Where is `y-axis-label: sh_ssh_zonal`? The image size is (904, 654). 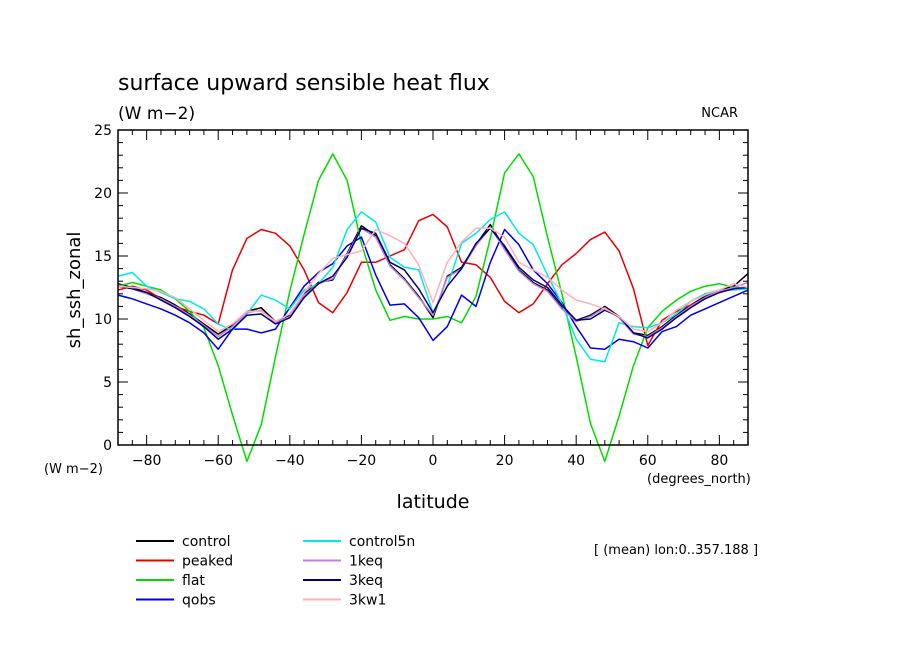
y-axis-label: sh_ssh_zonal is located at coordinates (74, 290).